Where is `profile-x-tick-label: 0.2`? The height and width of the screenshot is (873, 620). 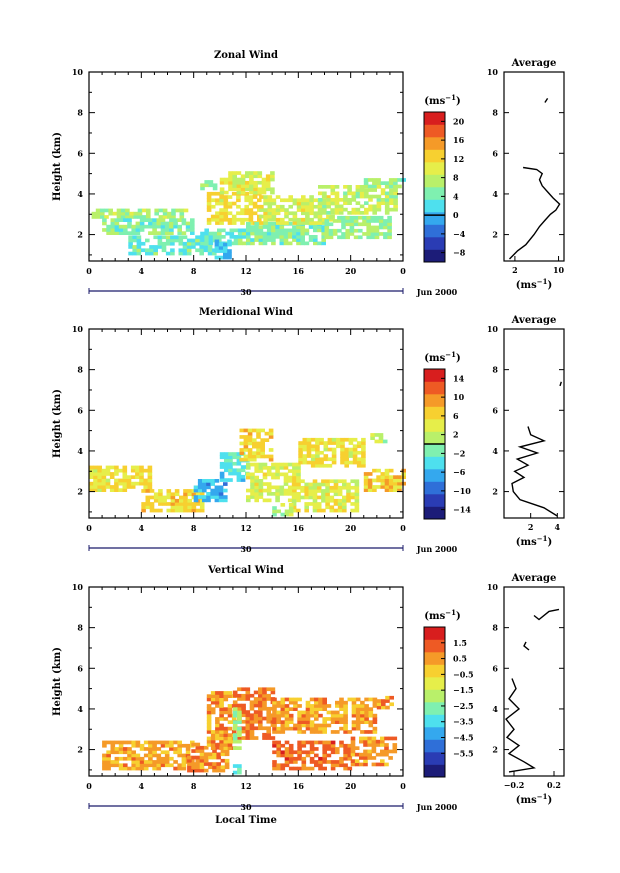
profile-x-tick-label: 0.2 is located at coordinates (554, 785).